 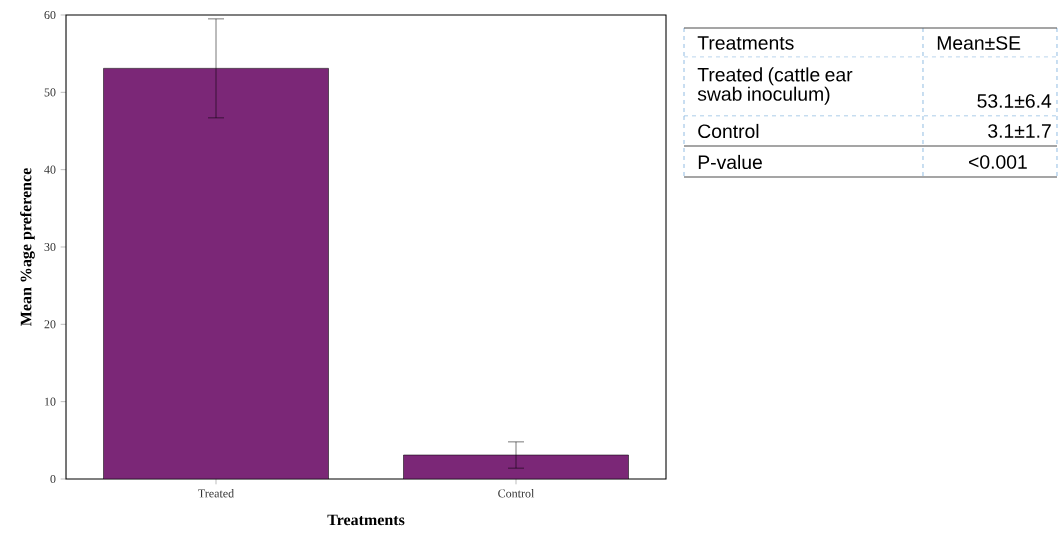 What do you see at coordinates (50, 92) in the screenshot?
I see `y-tick-label: 50` at bounding box center [50, 92].